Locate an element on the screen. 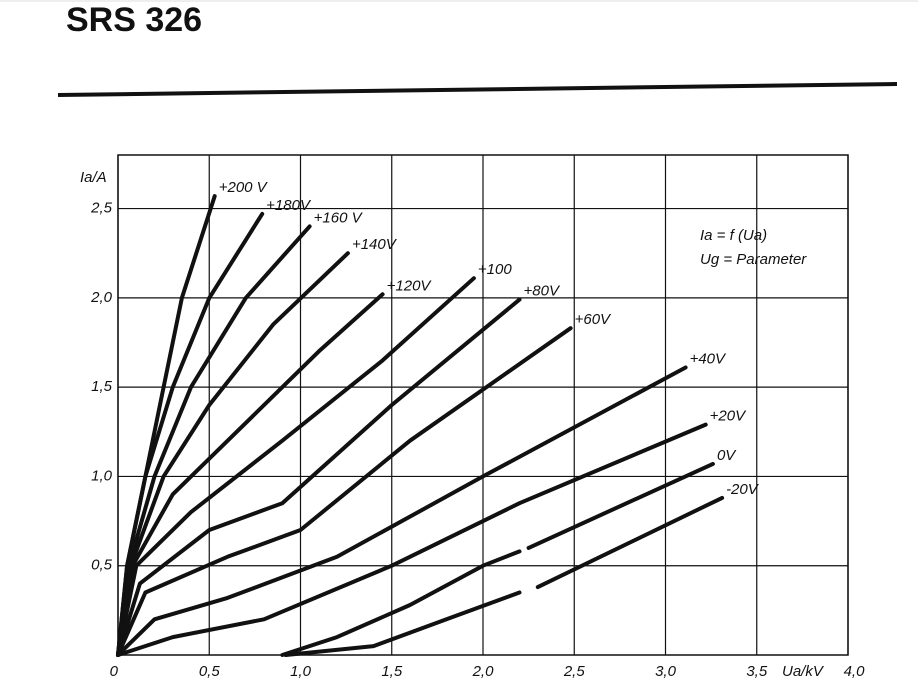  curve-label: +180V is located at coordinates (289, 205).